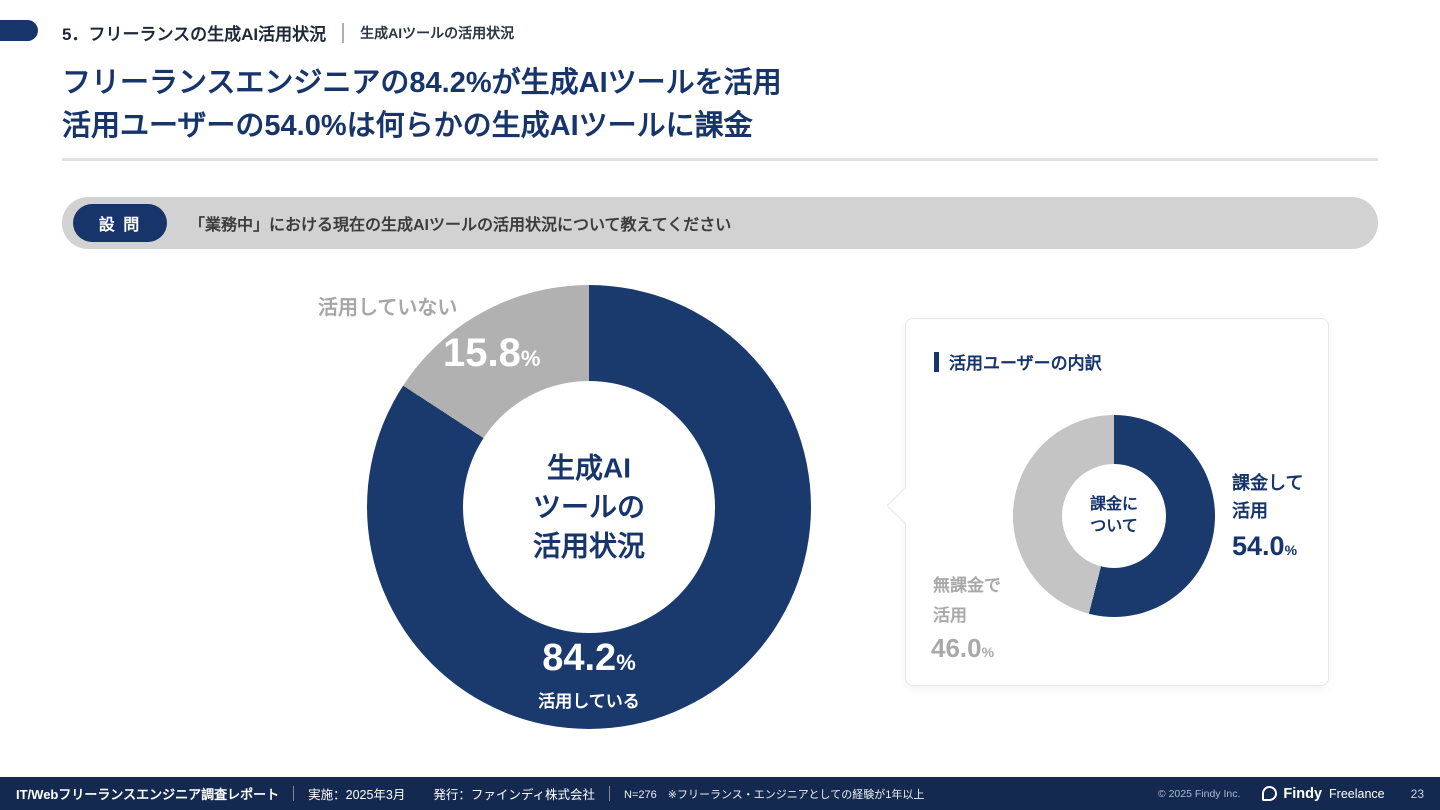 The width and height of the screenshot is (1440, 810). Describe the element at coordinates (1025, 363) in the screenshot. I see `card-title: 活用ユーザーの内訳` at that location.